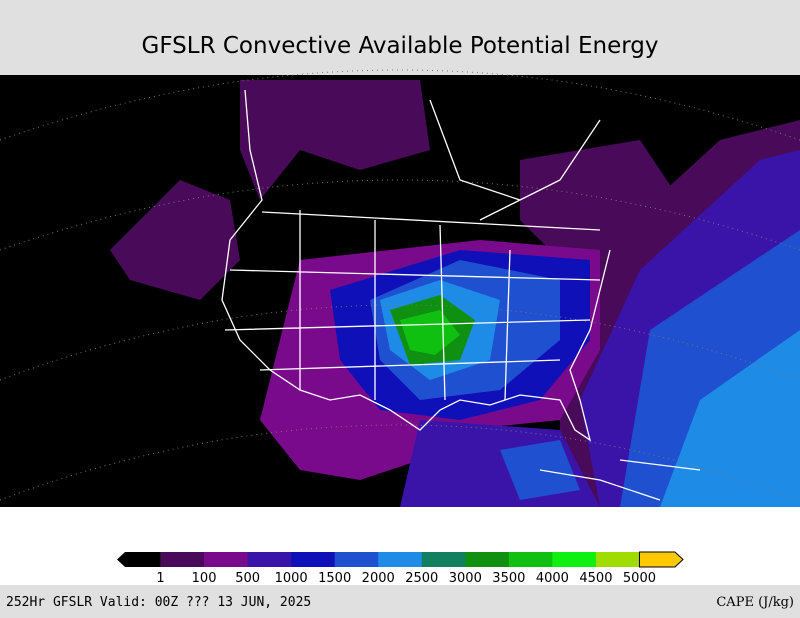 This screenshot has height=618, width=800. What do you see at coordinates (160, 578) in the screenshot?
I see `colorbar-tick-label: 1` at bounding box center [160, 578].